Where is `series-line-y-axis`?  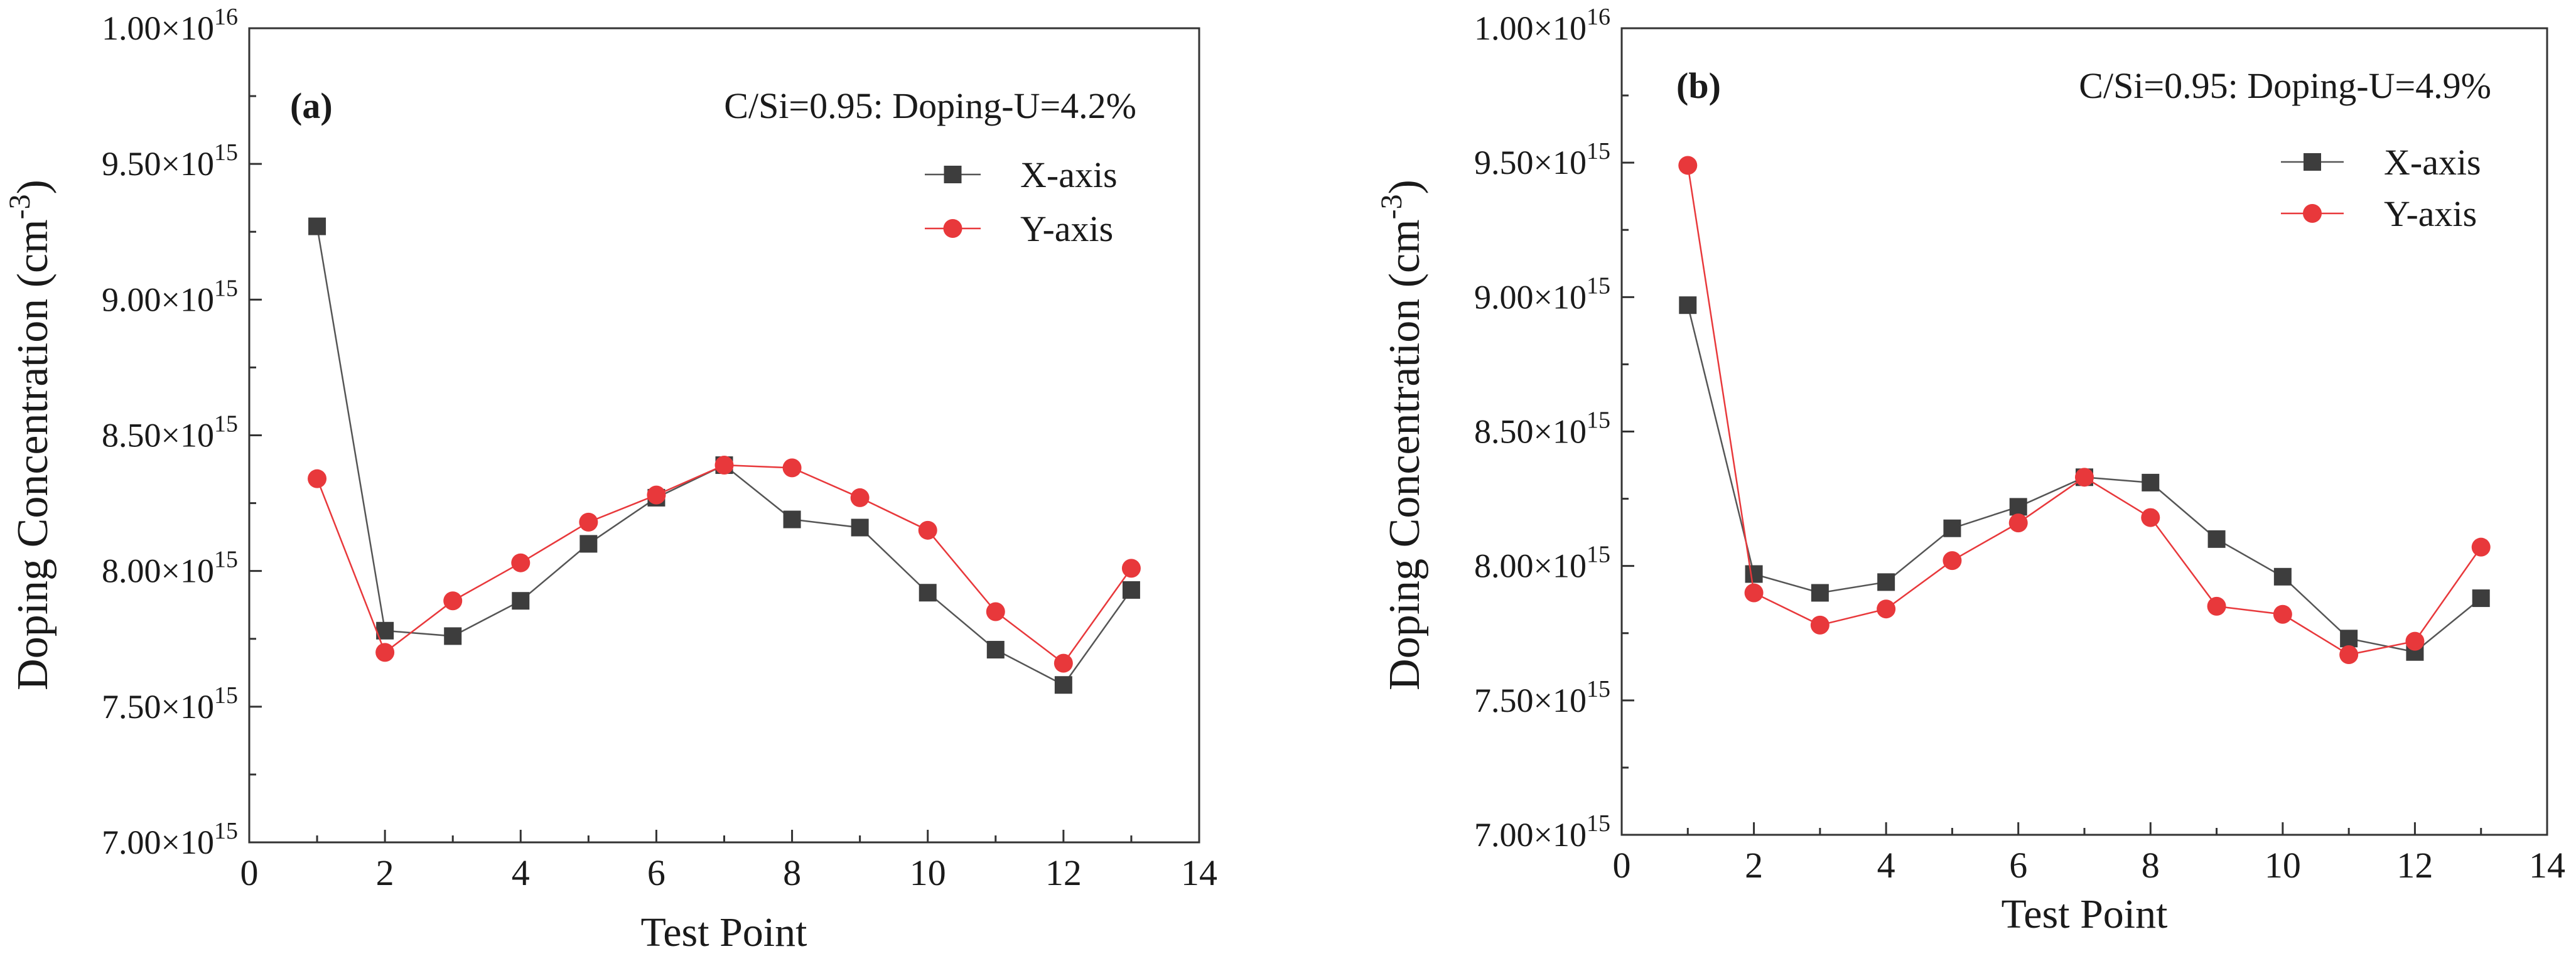 series-line-y-axis is located at coordinates (724, 564).